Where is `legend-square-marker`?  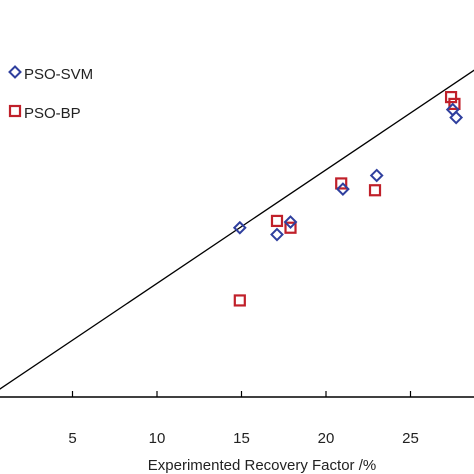
legend-square-marker is located at coordinates (15, 111).